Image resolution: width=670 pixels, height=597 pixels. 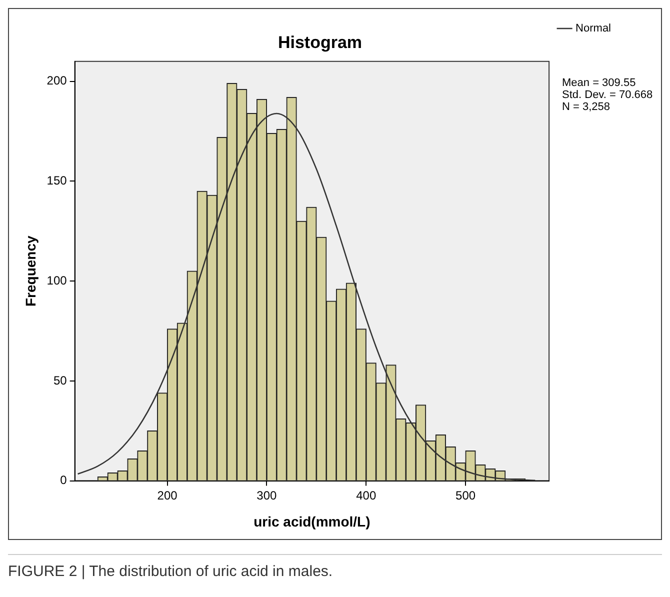 What do you see at coordinates (30, 271) in the screenshot?
I see `y-axis-title: Frequency` at bounding box center [30, 271].